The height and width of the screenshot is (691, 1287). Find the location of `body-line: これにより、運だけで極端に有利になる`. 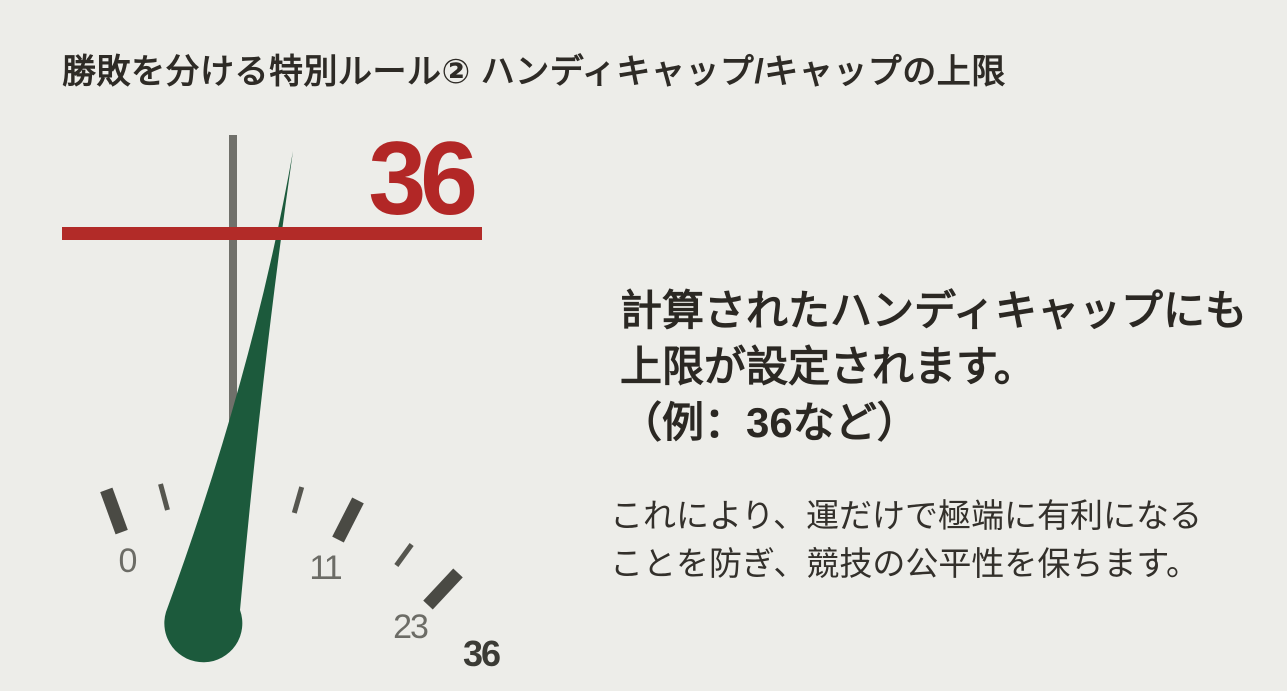

body-line: これにより、運だけで極端に有利になる is located at coordinates (906, 515).